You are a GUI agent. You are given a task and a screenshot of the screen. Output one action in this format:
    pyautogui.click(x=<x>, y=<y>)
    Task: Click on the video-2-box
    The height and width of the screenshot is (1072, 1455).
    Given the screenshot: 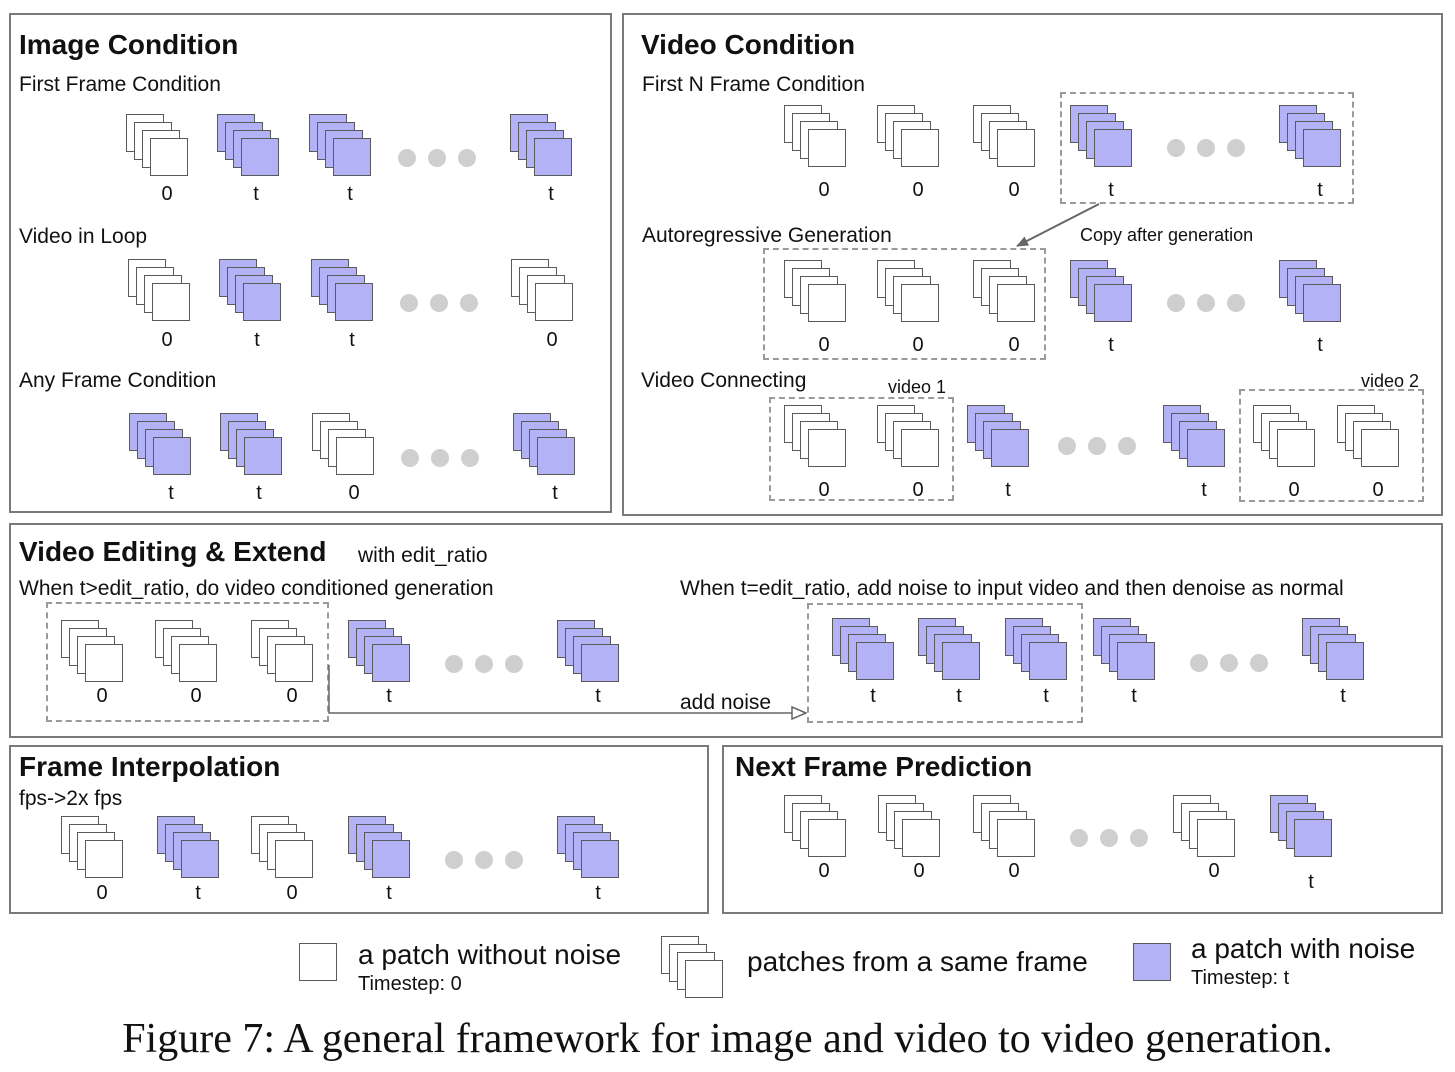 What is the action you would take?
    pyautogui.click(x=1331, y=445)
    